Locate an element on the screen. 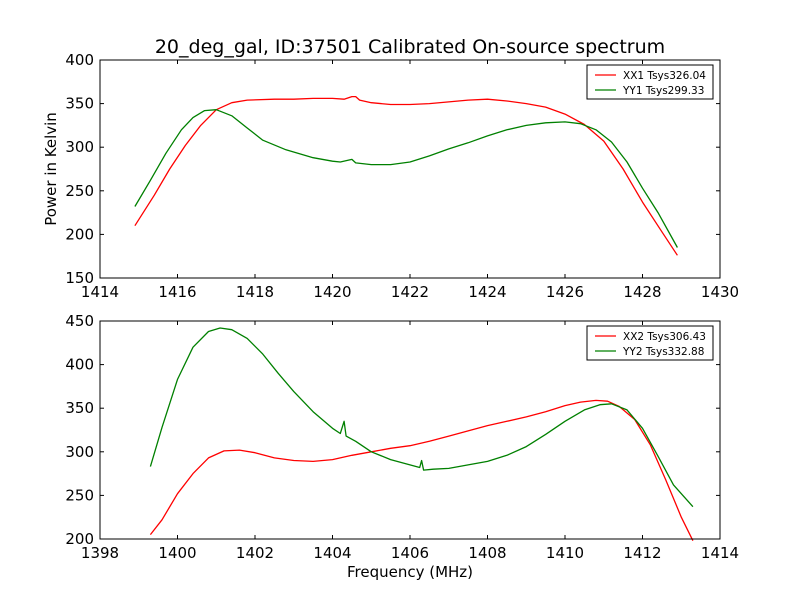  top-legend-entry-2: YY1 Tsys299.33 is located at coordinates (663, 91).